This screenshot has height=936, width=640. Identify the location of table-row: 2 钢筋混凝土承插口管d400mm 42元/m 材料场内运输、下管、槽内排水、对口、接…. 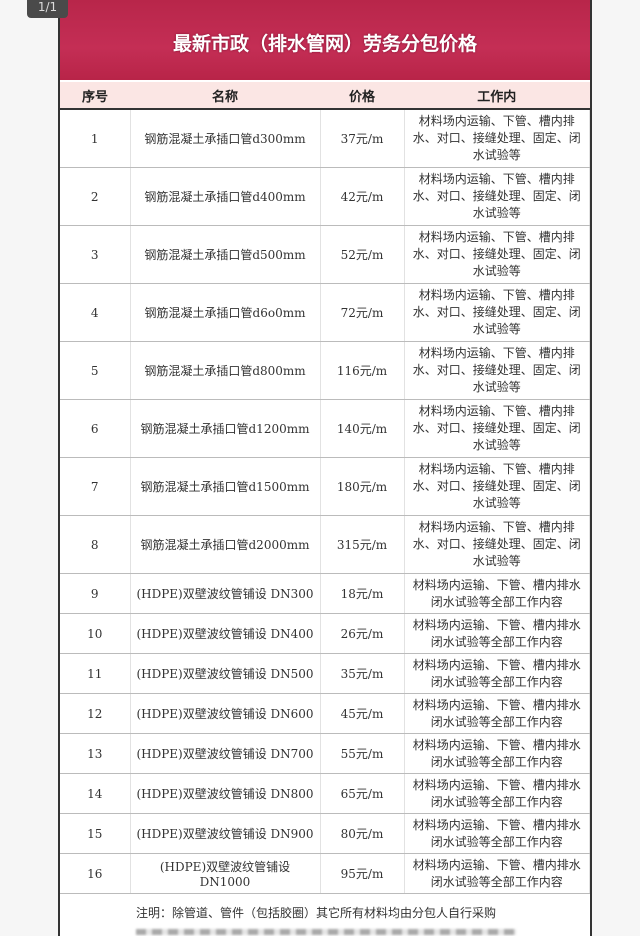
(325, 196).